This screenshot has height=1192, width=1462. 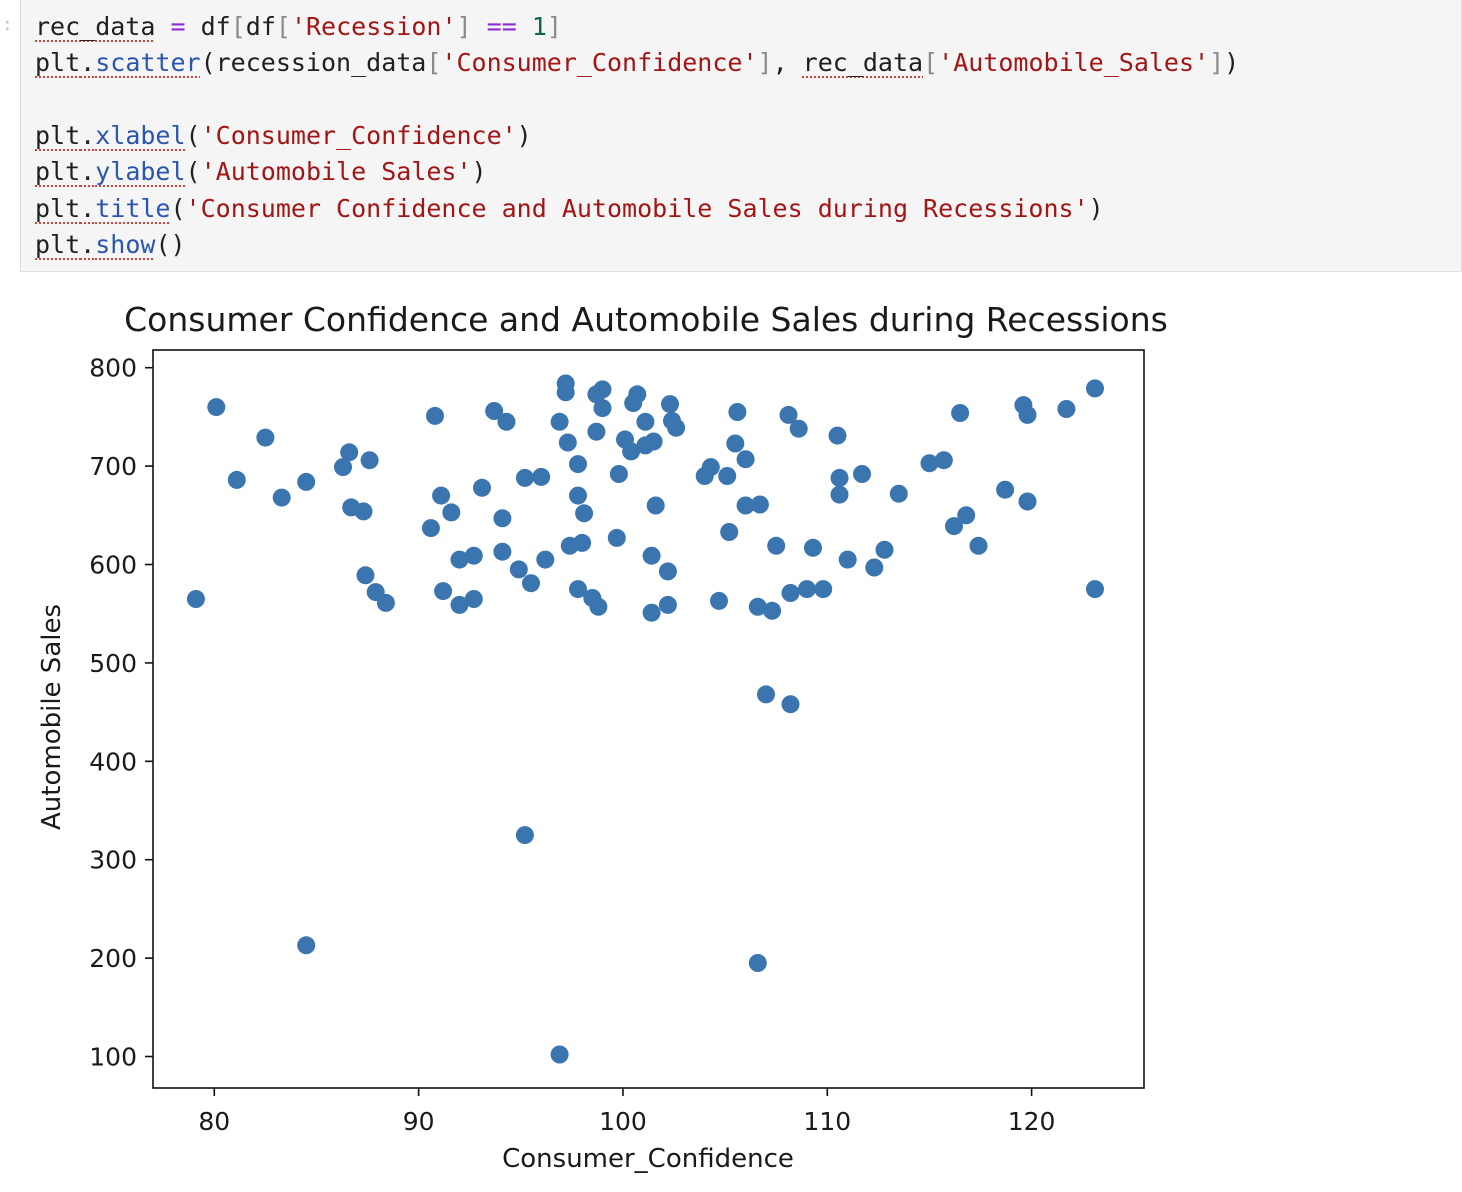 I want to click on y-tick-label: 800, so click(x=113, y=368).